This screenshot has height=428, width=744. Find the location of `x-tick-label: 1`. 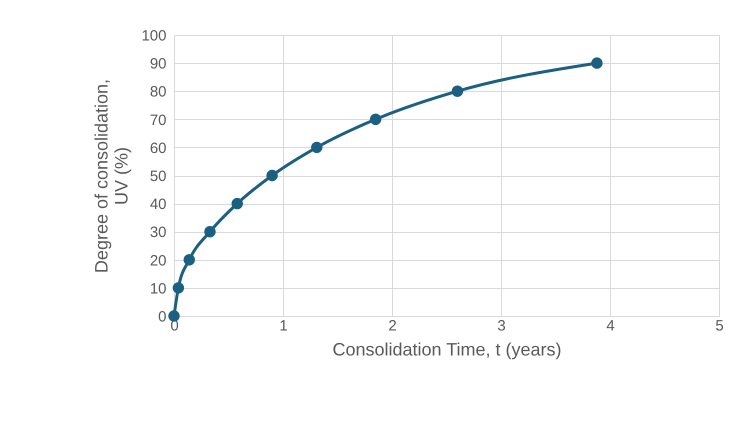

x-tick-label: 1 is located at coordinates (283, 326).